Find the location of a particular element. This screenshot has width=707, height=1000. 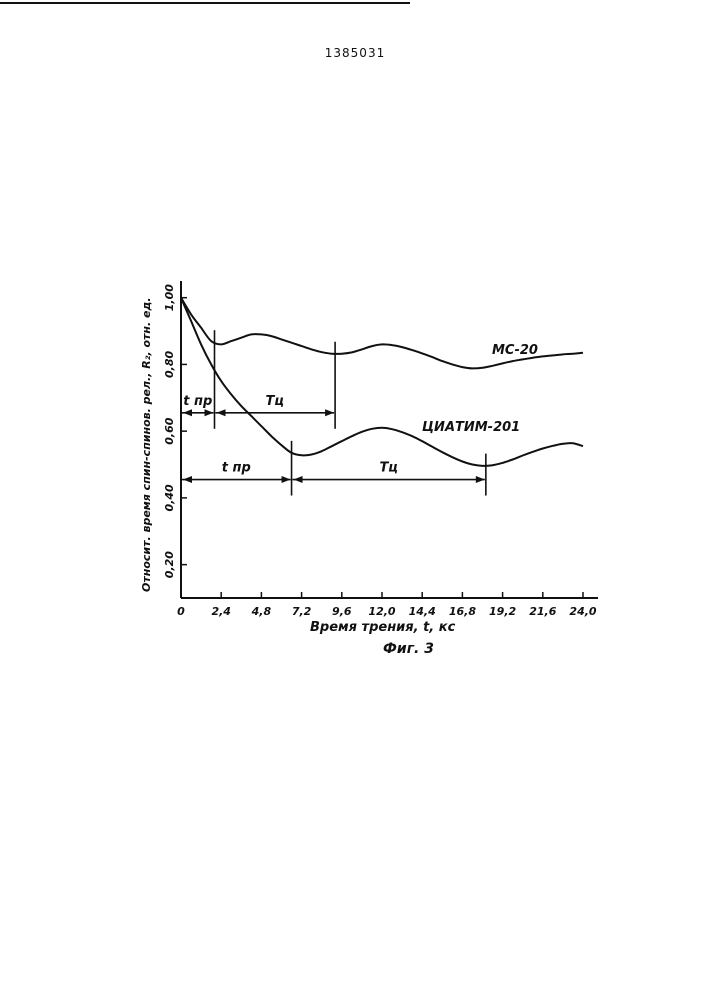

x-tick-label: 14,4 is located at coordinates (422, 611).